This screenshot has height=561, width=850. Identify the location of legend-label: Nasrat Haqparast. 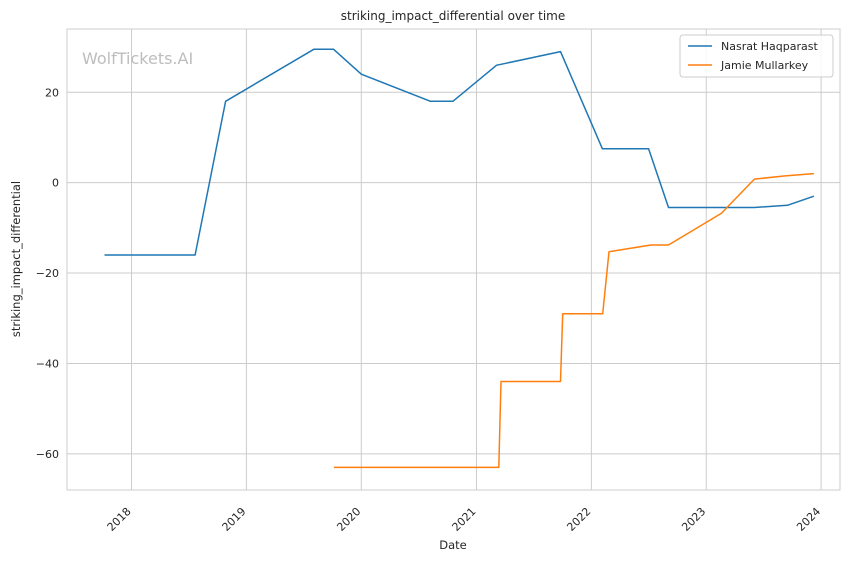
(769, 46).